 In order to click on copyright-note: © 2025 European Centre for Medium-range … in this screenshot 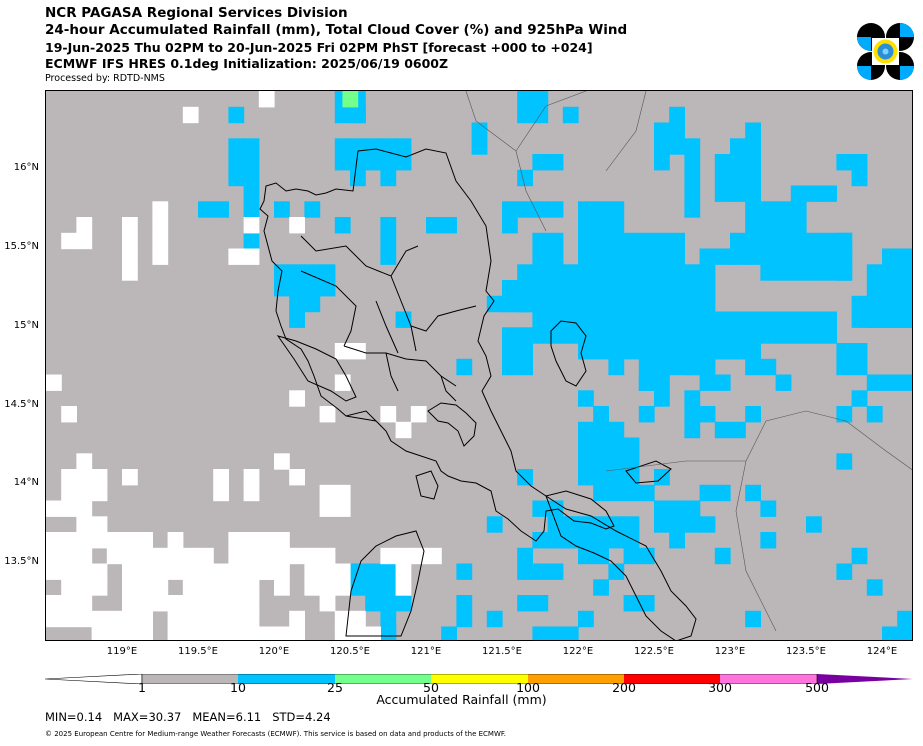, I will do `click(276, 734)`.